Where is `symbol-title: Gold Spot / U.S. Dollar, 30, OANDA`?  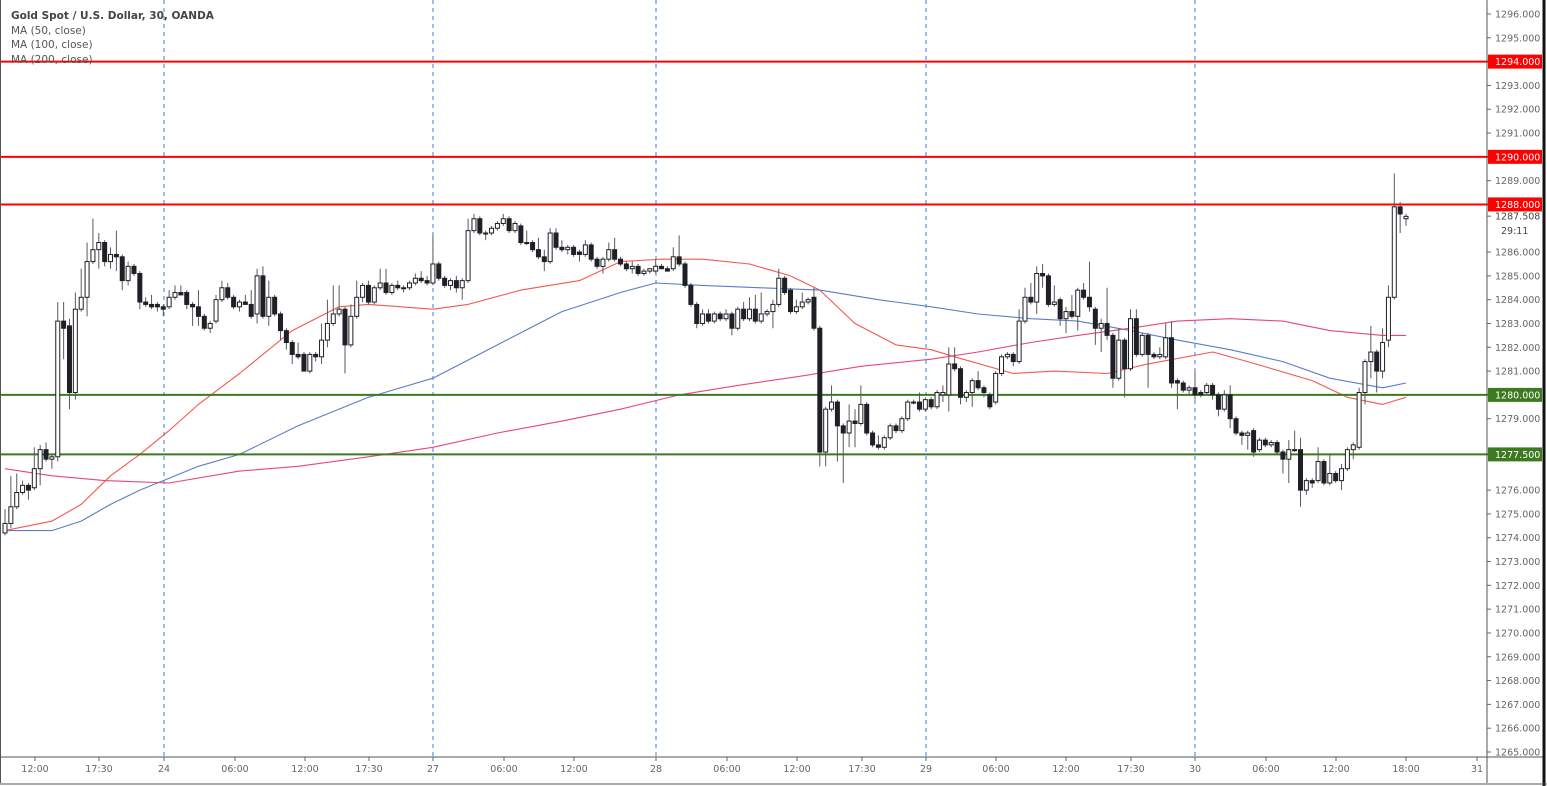 symbol-title: Gold Spot / U.S. Dollar, 30, OANDA is located at coordinates (112, 16).